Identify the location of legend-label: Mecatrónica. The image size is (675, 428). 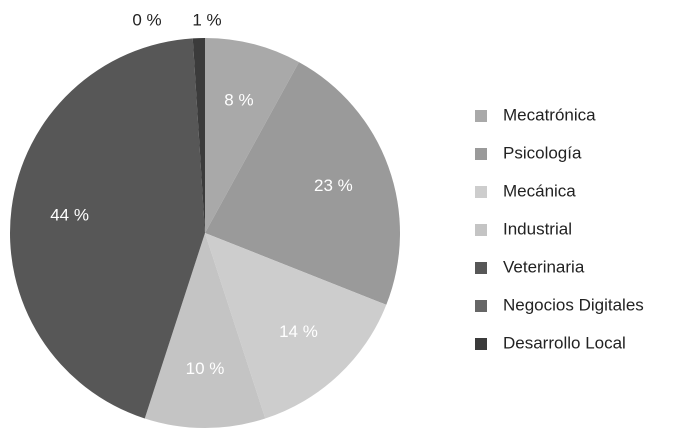
(549, 114).